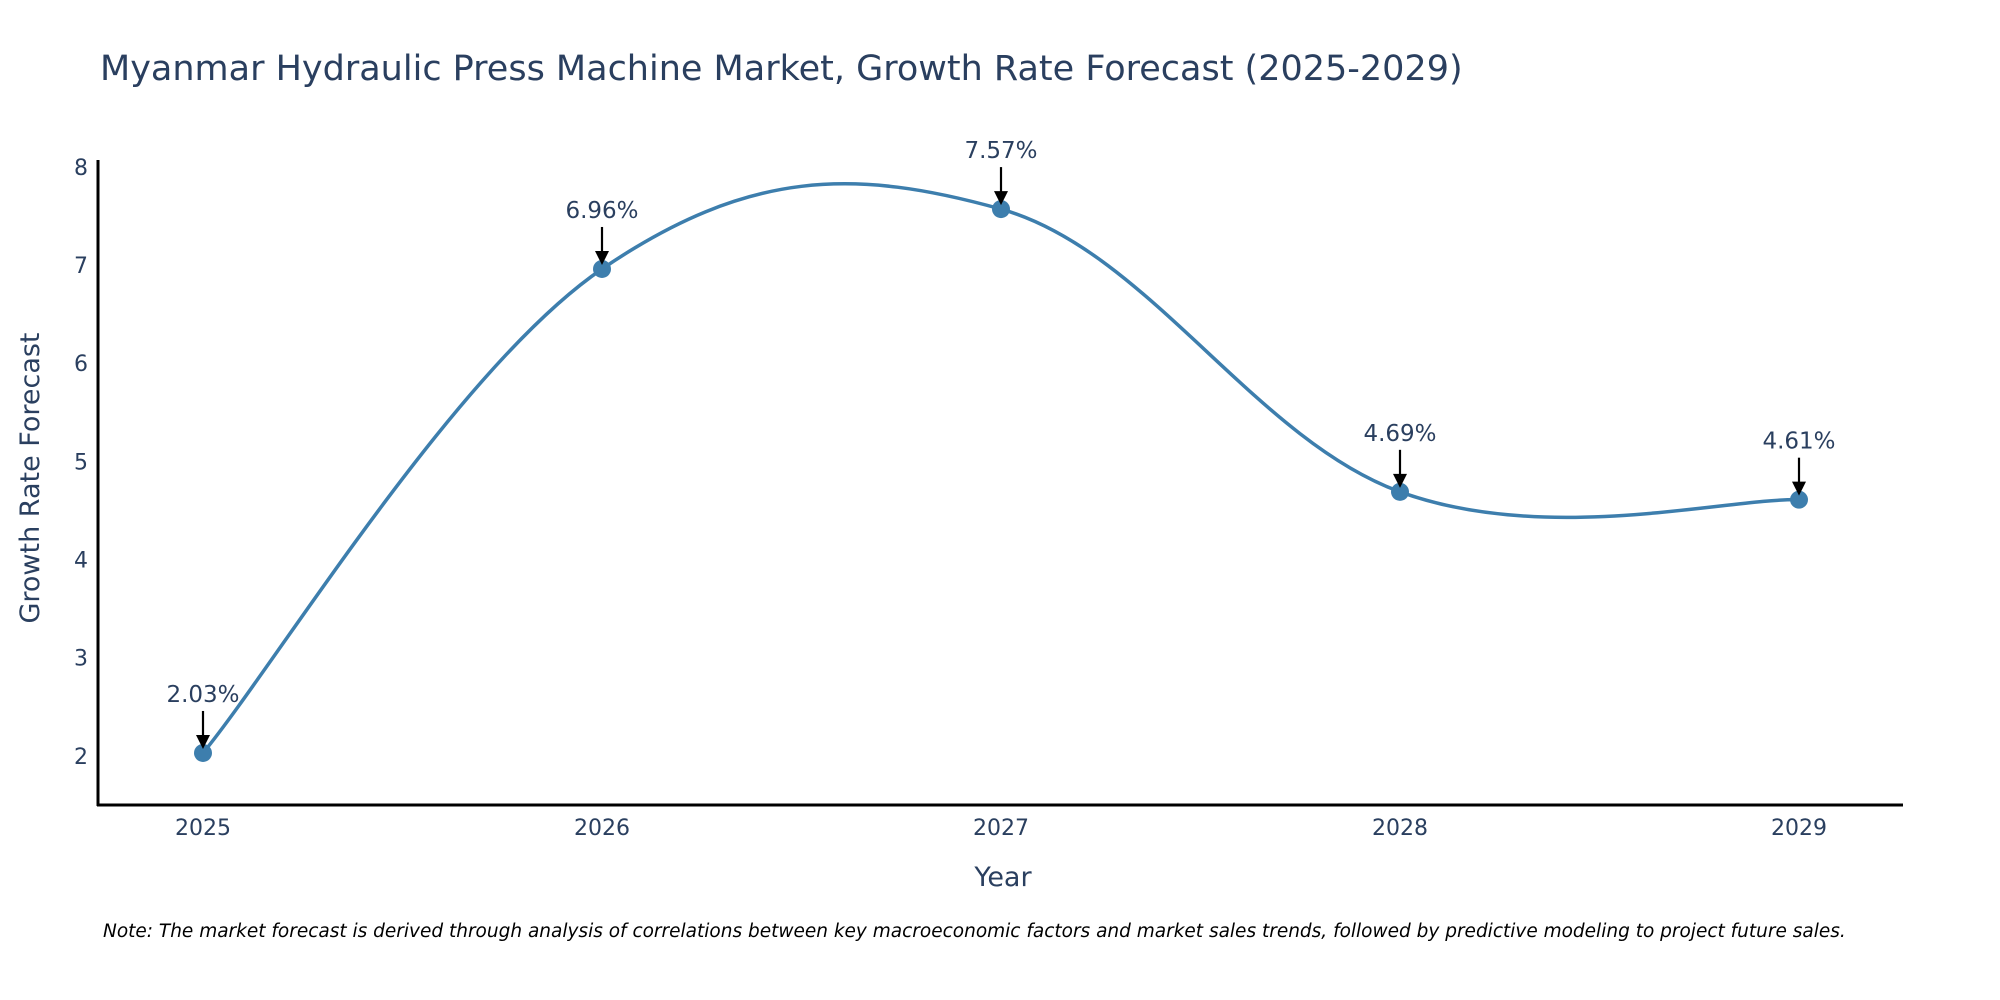 This screenshot has height=1000, width=2000. I want to click on data-label: 7.57%, so click(1000, 151).